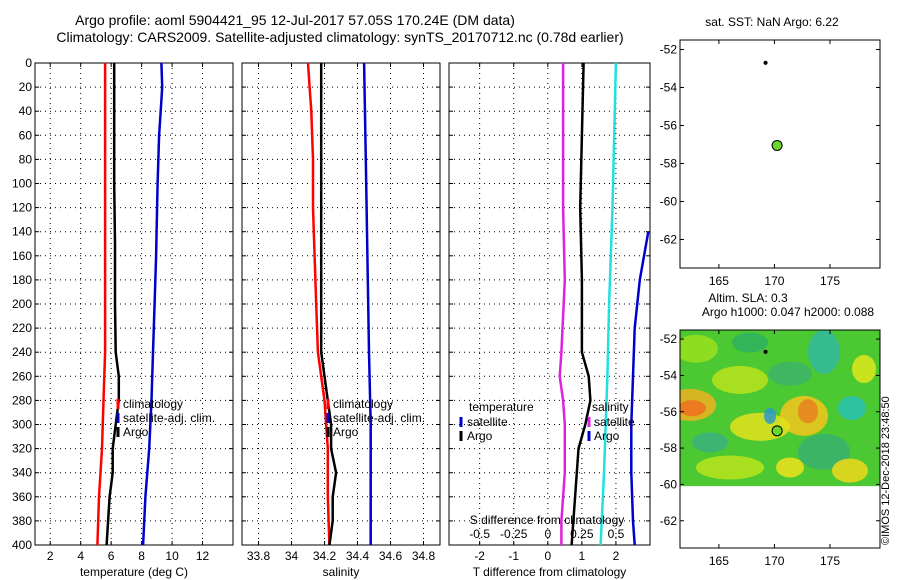  I want to click on top-axis-label: S difference from climatology, so click(547, 520).